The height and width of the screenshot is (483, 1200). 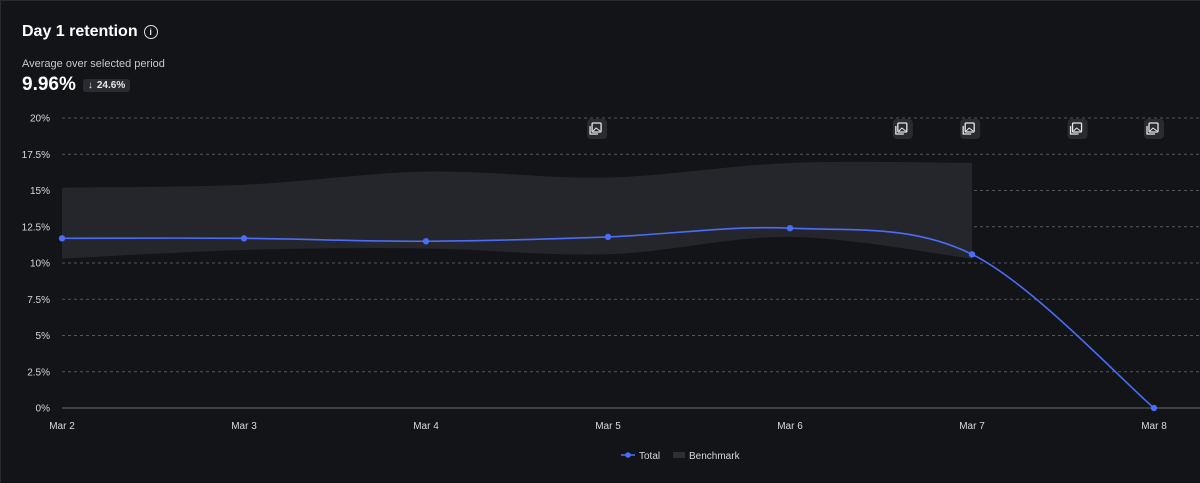 I want to click on x-tick-label: Mar 6, so click(x=790, y=426).